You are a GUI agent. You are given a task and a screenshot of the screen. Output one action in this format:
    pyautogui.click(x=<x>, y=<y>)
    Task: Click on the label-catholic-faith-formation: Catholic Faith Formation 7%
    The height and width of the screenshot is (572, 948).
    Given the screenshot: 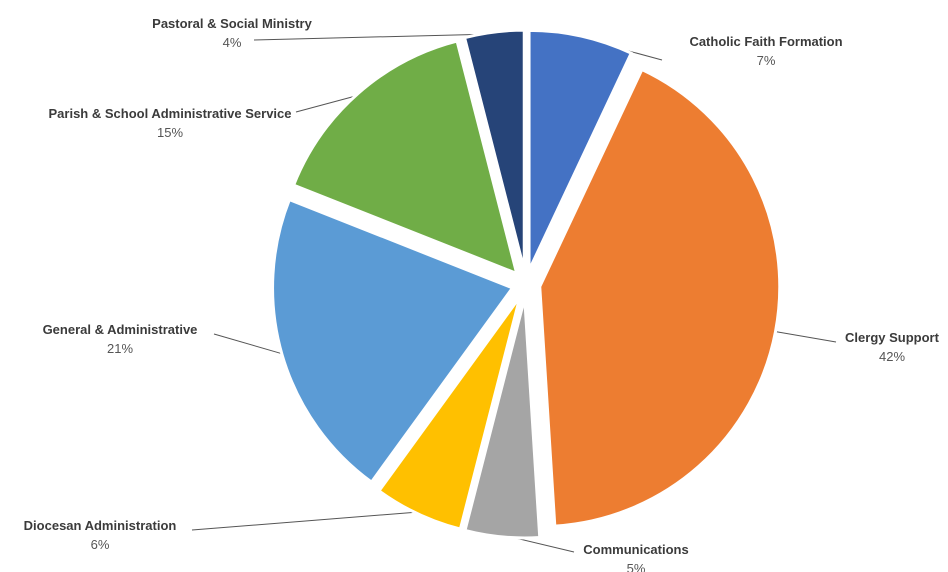 What is the action you would take?
    pyautogui.click(x=766, y=51)
    